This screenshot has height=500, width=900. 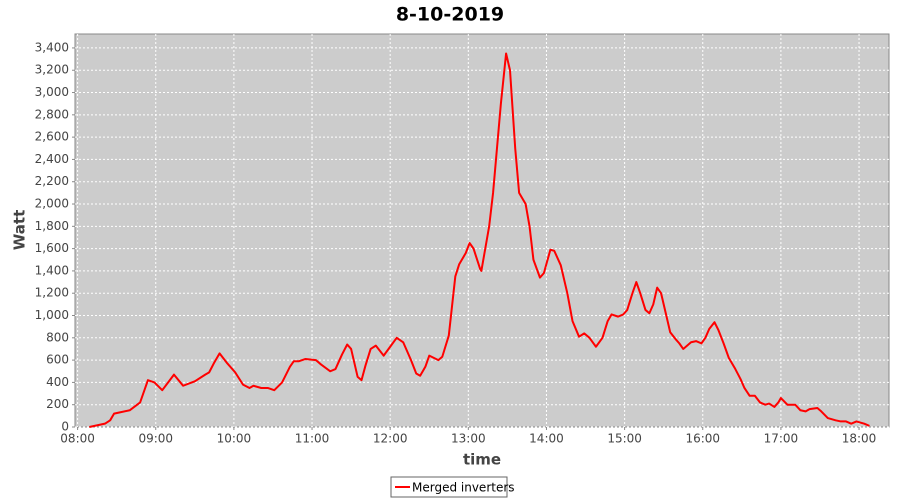 I want to click on x-tick-label: 13:00, so click(x=468, y=439).